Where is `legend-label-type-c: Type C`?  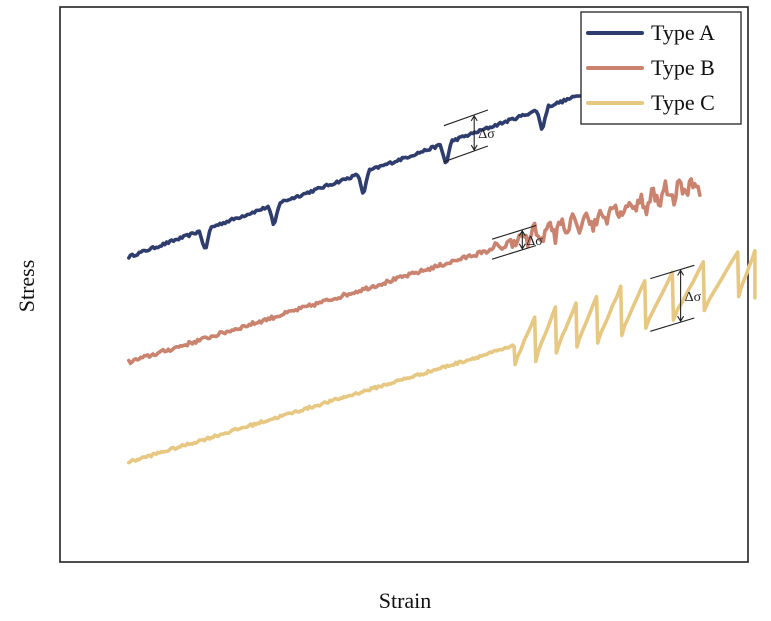
legend-label-type-c: Type C is located at coordinates (683, 102).